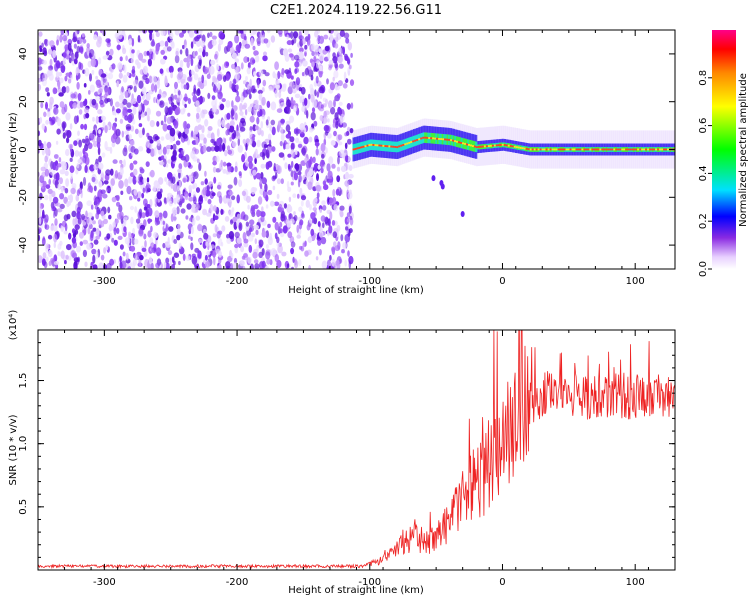 The image size is (750, 600). Describe the element at coordinates (23, 101) in the screenshot. I see `spectrogram-y-tick-label: 20` at that location.